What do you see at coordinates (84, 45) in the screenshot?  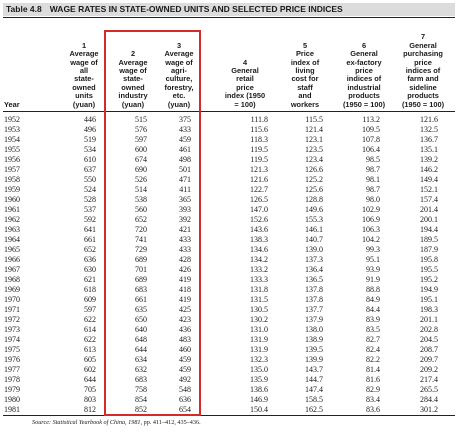 I see `column-number: 1` at bounding box center [84, 45].